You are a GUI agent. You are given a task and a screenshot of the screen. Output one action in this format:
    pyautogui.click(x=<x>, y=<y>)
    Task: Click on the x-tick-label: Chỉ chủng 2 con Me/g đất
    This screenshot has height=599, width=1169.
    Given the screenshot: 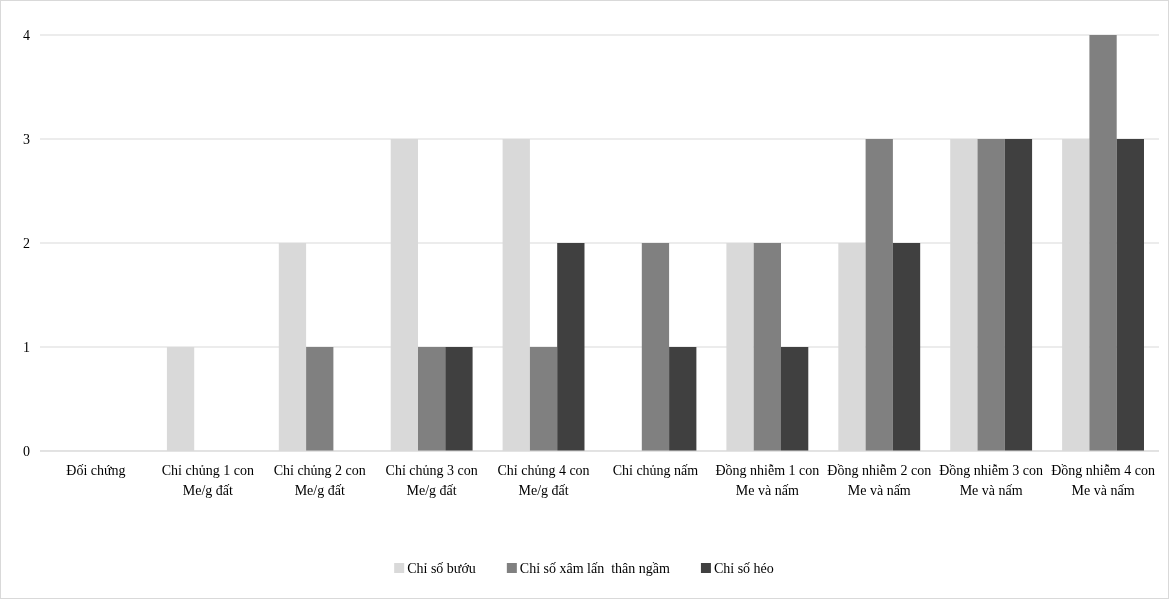 What is the action you would take?
    pyautogui.click(x=319, y=480)
    